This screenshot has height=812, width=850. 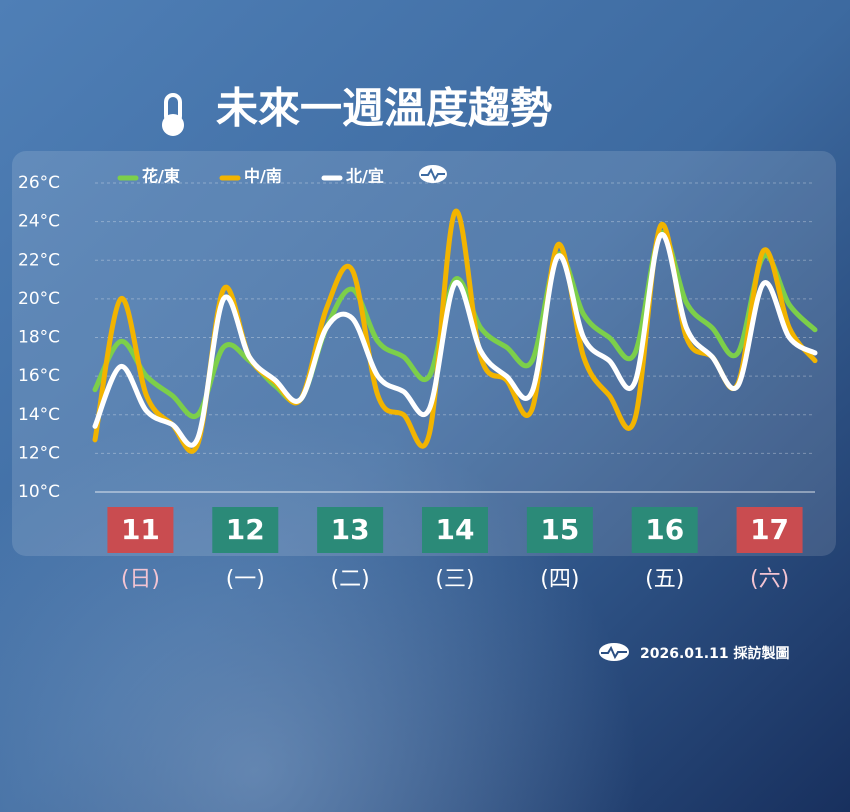 I want to click on y-tick-label: 16°C, so click(x=39, y=376).